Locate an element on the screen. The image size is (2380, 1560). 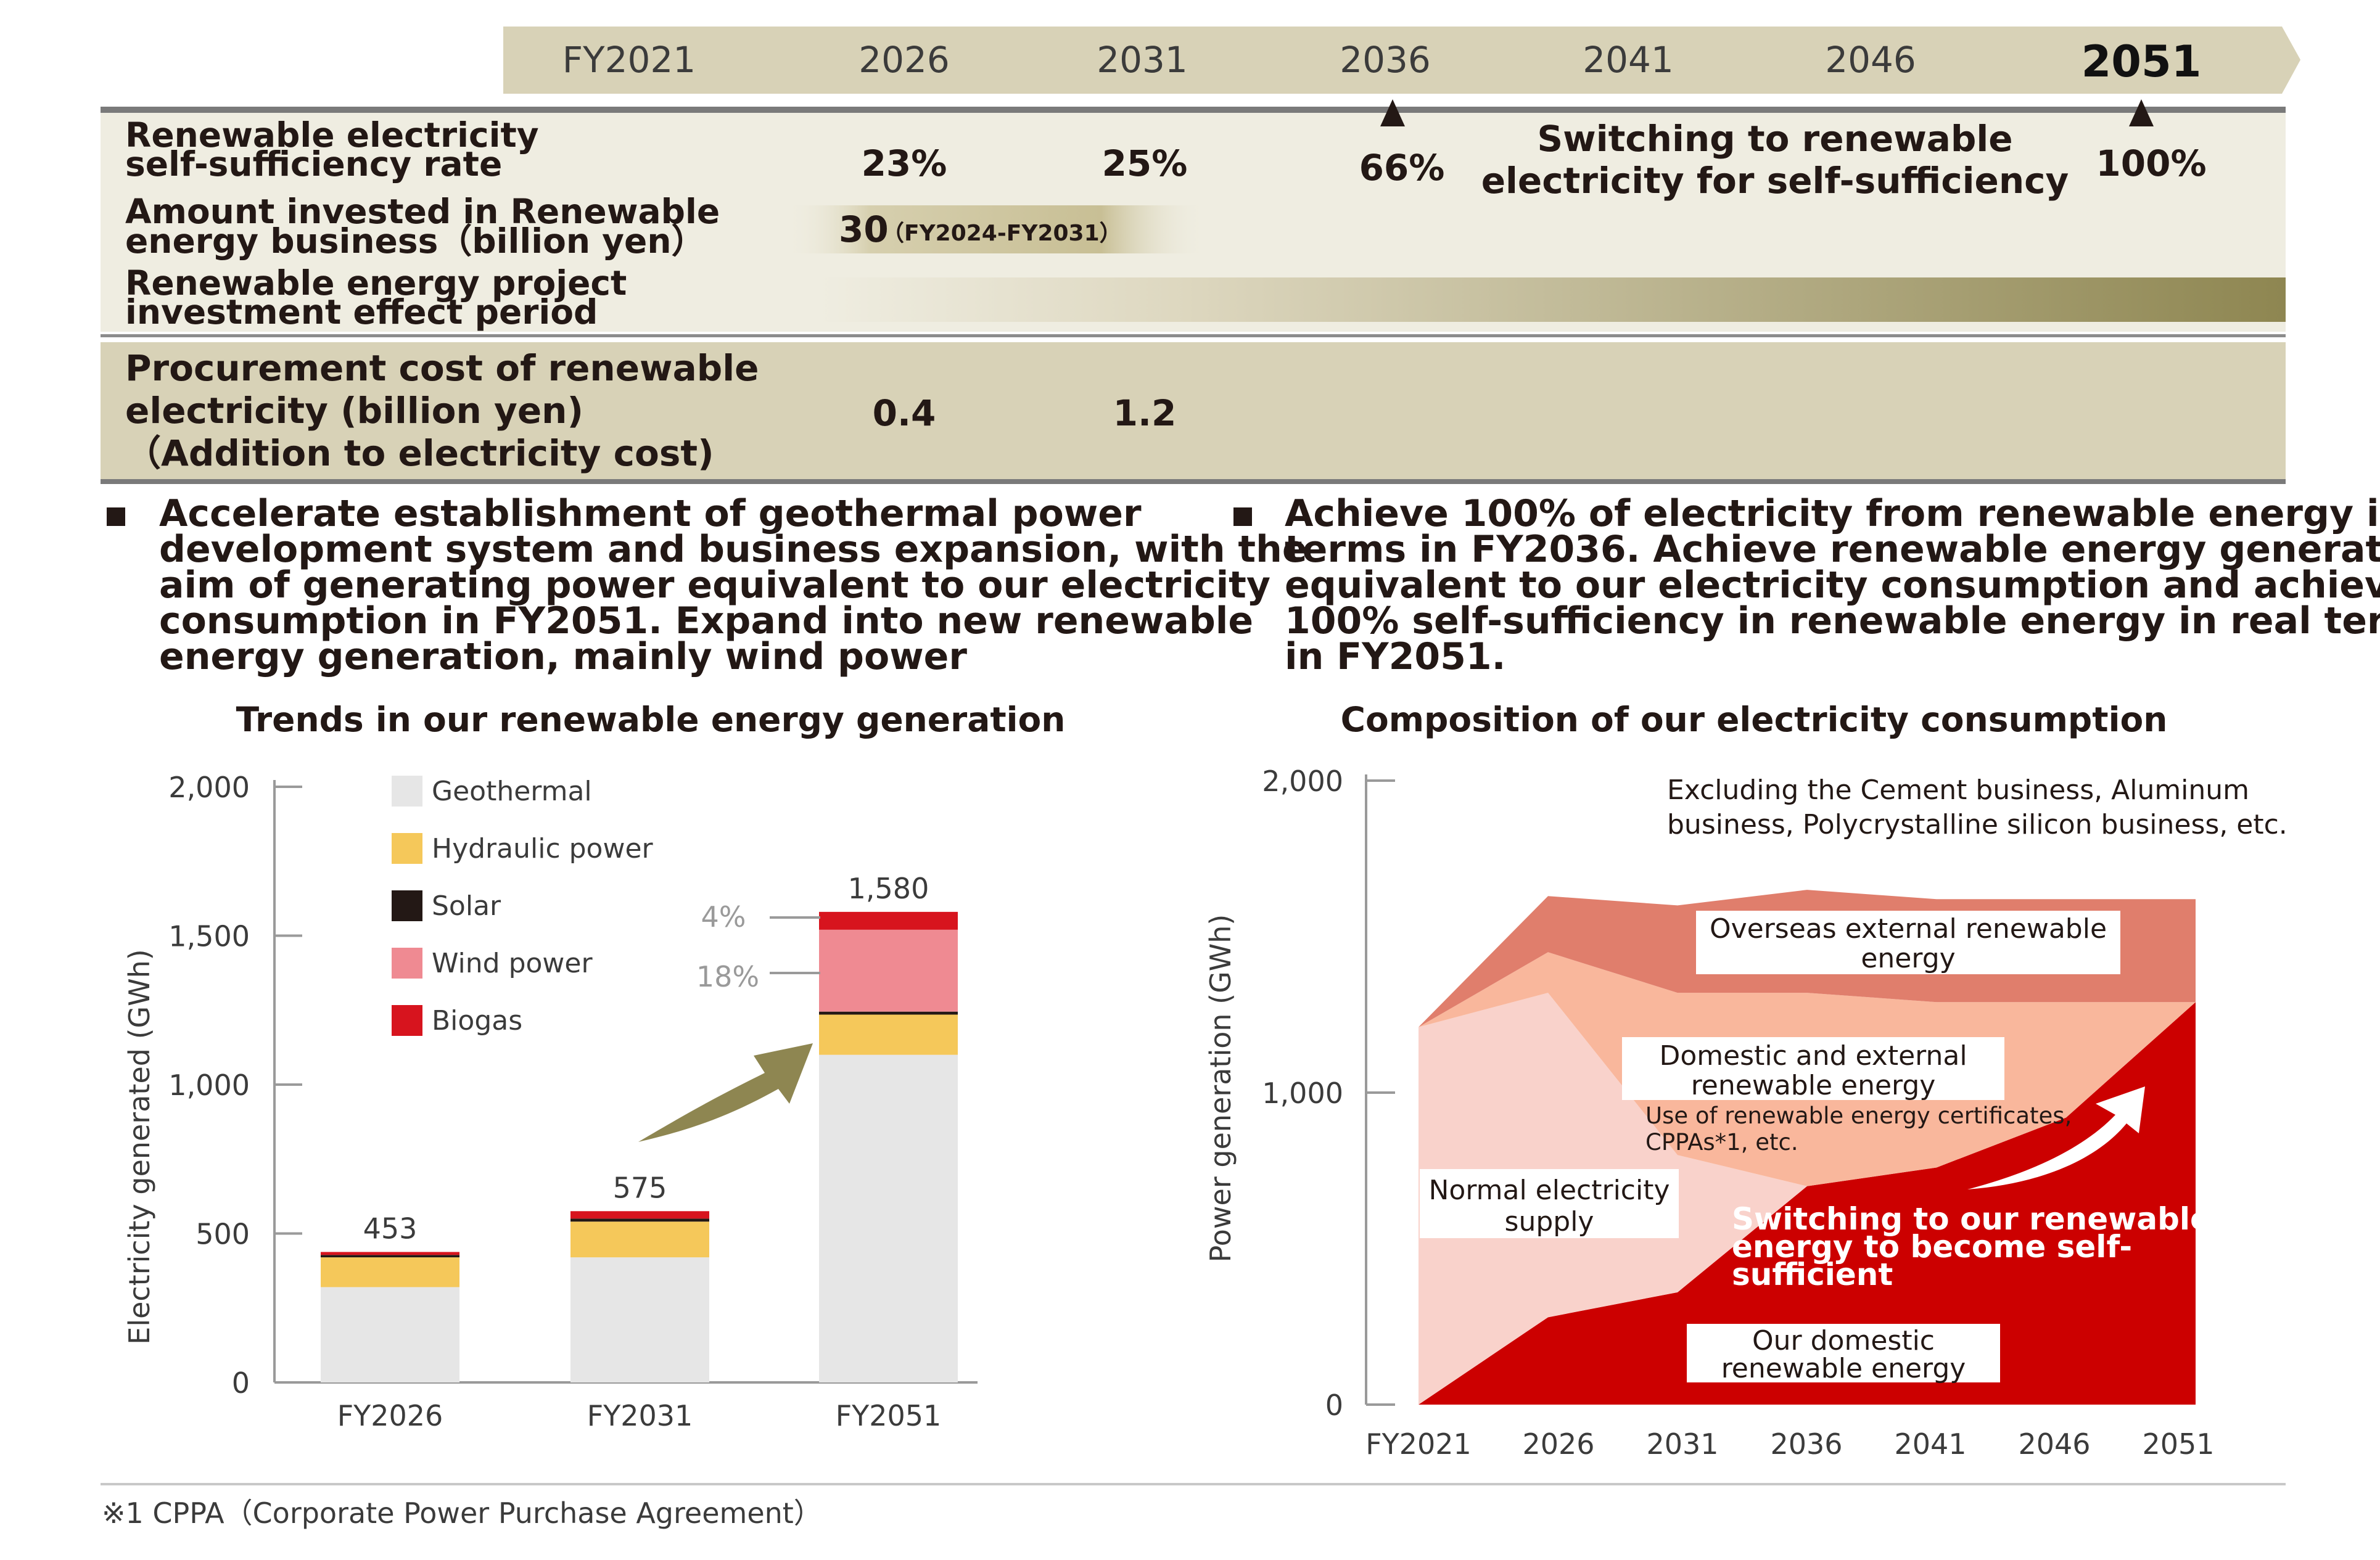
domestic-label-box is located at coordinates (1843, 1353).